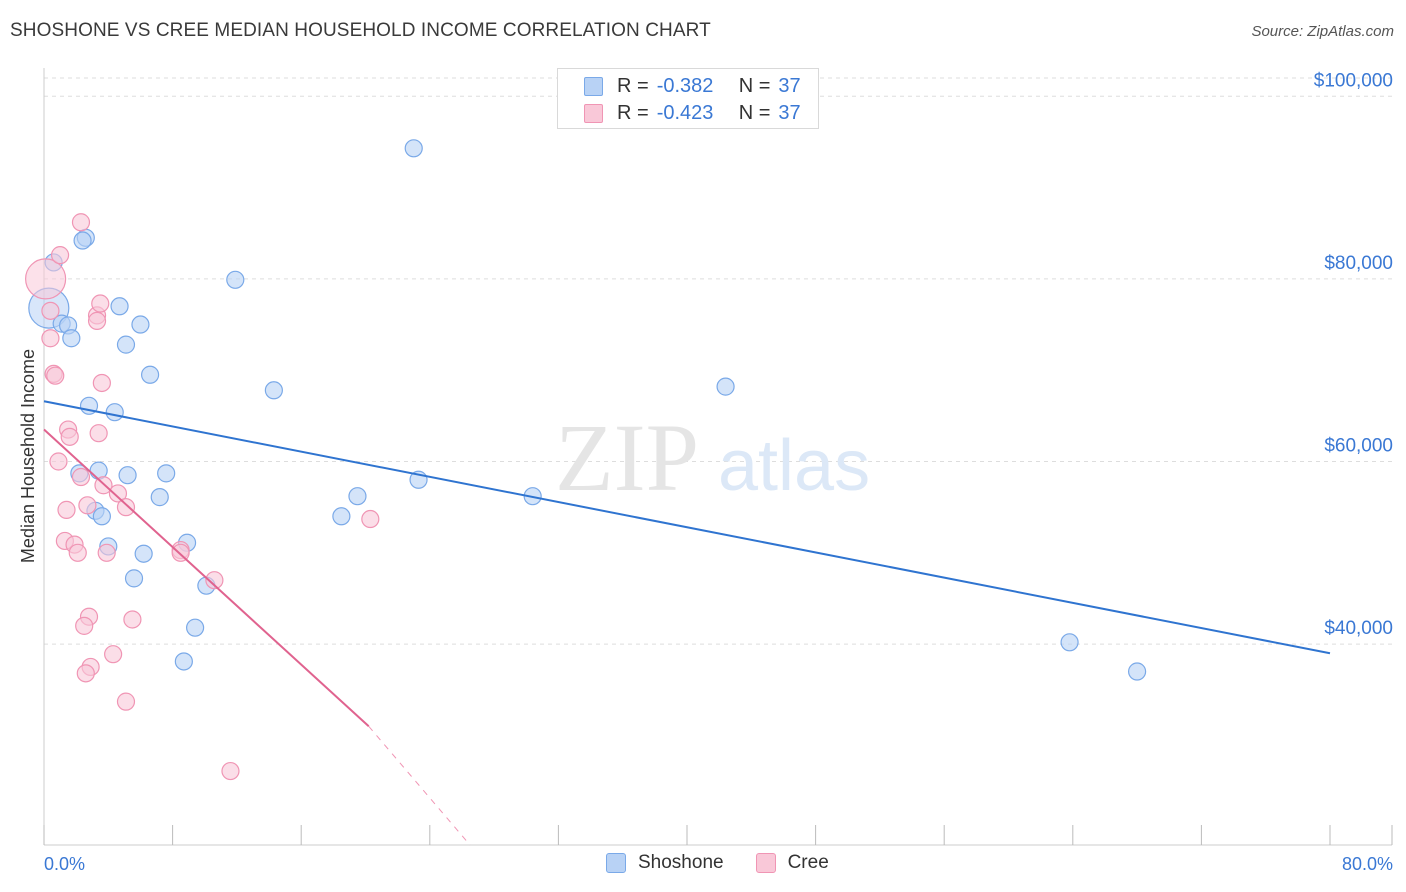 The image size is (1406, 892). Describe the element at coordinates (28, 456) in the screenshot. I see `y-axis-label: Median Household Income` at that location.